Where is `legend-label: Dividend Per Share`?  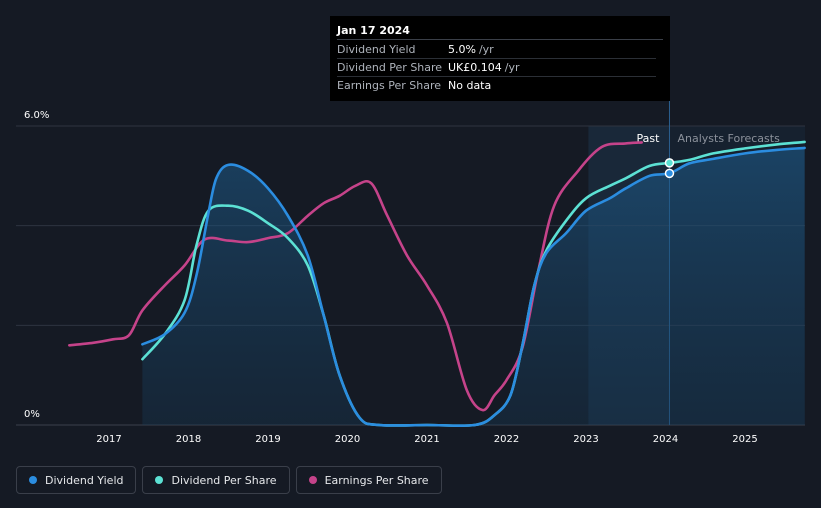 legend-label: Dividend Per Share is located at coordinates (224, 480).